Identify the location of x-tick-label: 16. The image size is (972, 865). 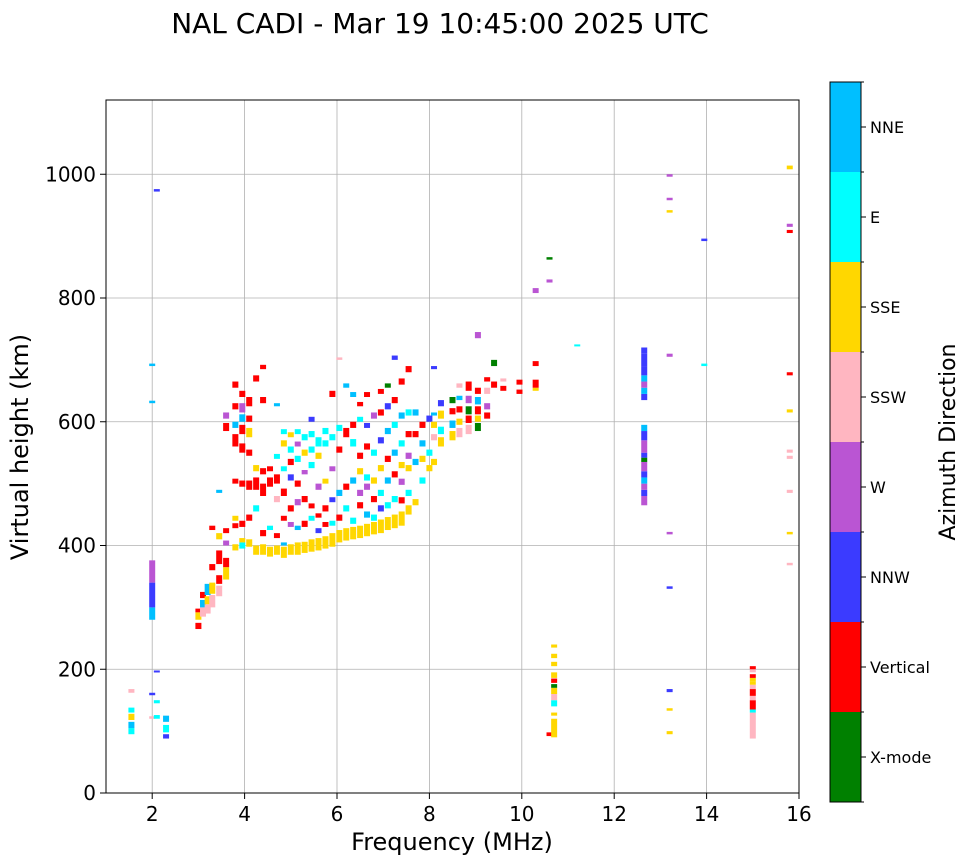
(798, 814).